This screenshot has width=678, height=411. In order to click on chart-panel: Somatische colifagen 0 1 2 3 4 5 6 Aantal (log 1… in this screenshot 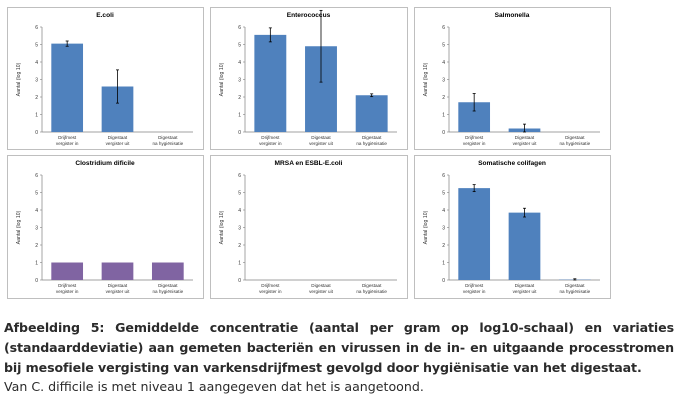, I will do `click(512, 227)`.